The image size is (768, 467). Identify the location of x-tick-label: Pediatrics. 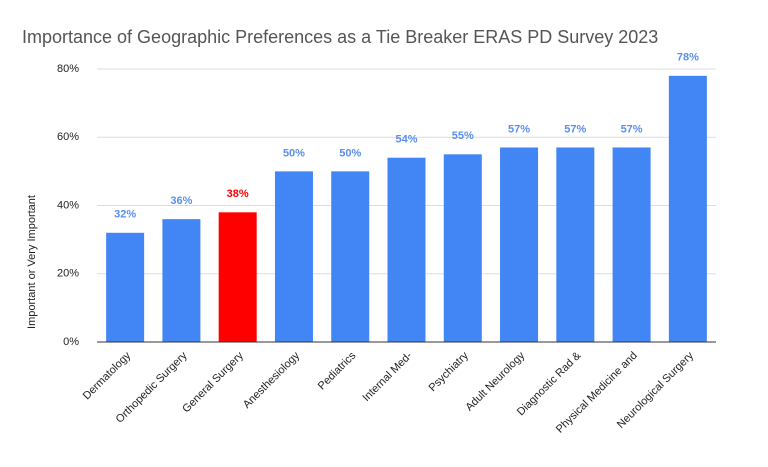
(337, 370).